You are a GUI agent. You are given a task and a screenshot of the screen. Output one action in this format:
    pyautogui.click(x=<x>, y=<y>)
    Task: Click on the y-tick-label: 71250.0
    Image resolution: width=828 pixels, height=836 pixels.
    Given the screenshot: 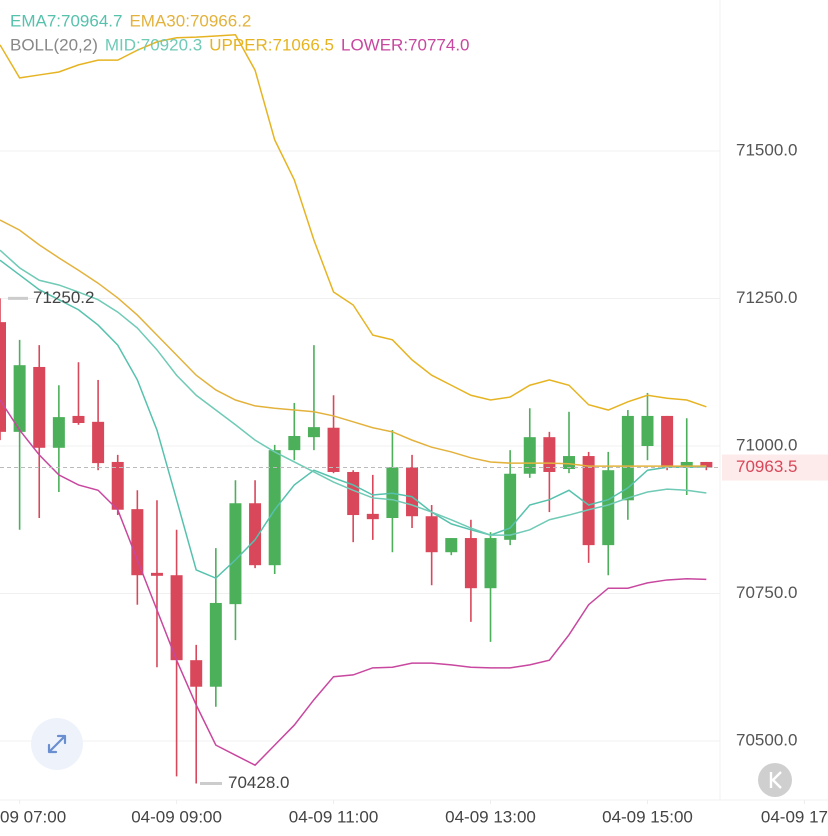 What is the action you would take?
    pyautogui.click(x=766, y=297)
    